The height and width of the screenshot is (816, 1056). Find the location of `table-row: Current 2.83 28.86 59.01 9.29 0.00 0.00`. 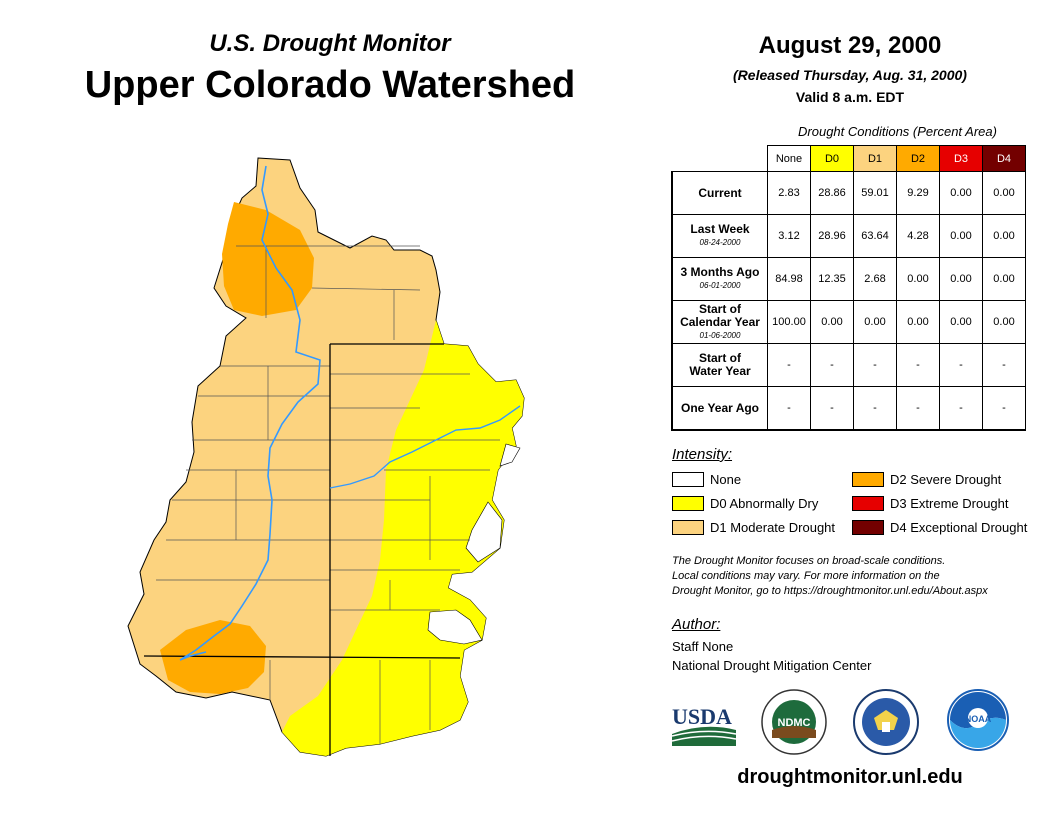

table-row: Current 2.83 28.86 59.01 9.29 0.00 0.00 is located at coordinates (848, 193).